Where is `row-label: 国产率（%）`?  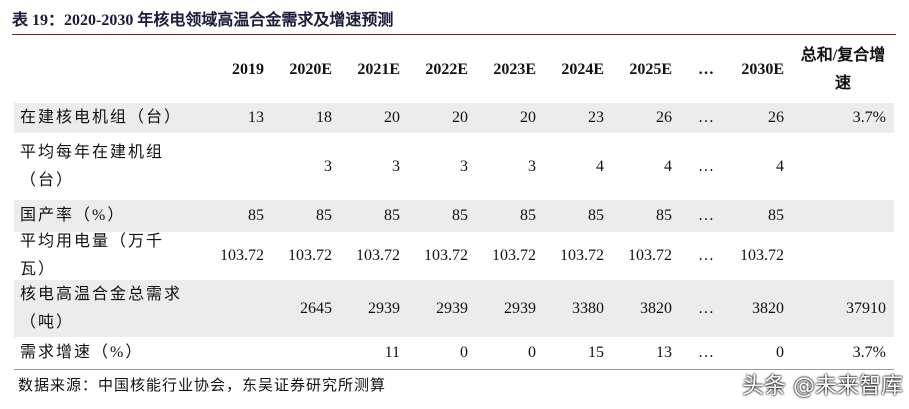 row-label: 国产率（%） is located at coordinates (73, 215).